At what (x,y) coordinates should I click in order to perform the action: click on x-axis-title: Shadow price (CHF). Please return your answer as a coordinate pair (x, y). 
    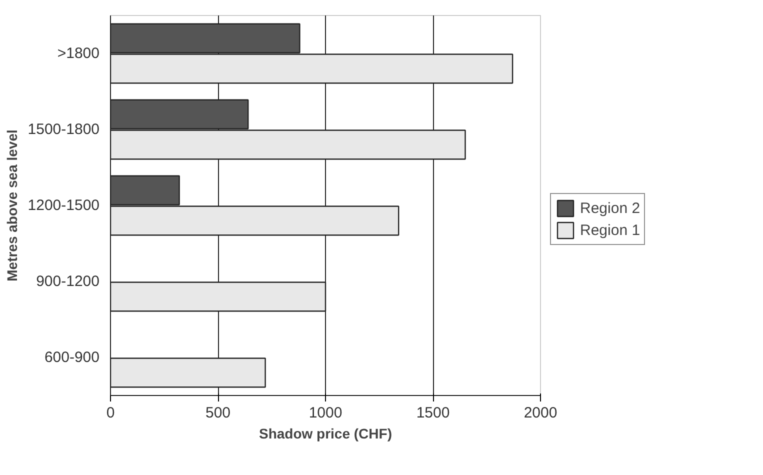
    Looking at the image, I should click on (325, 434).